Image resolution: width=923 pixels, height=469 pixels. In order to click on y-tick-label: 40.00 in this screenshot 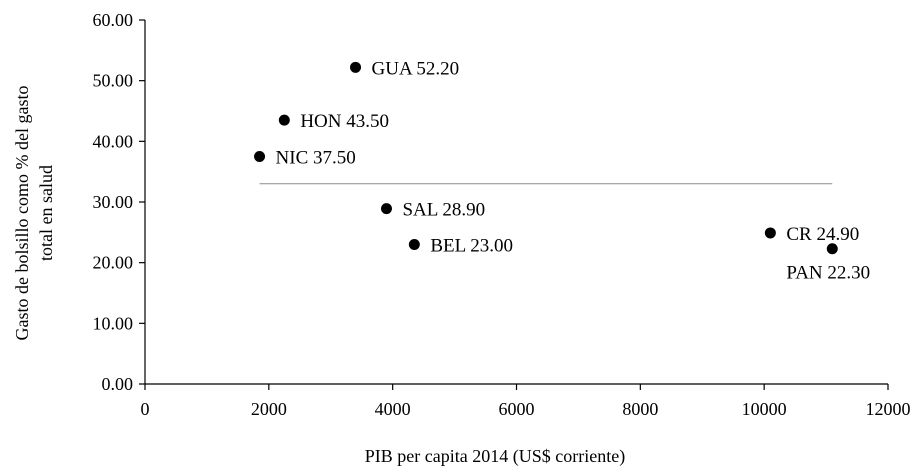, I will do `click(113, 141)`.